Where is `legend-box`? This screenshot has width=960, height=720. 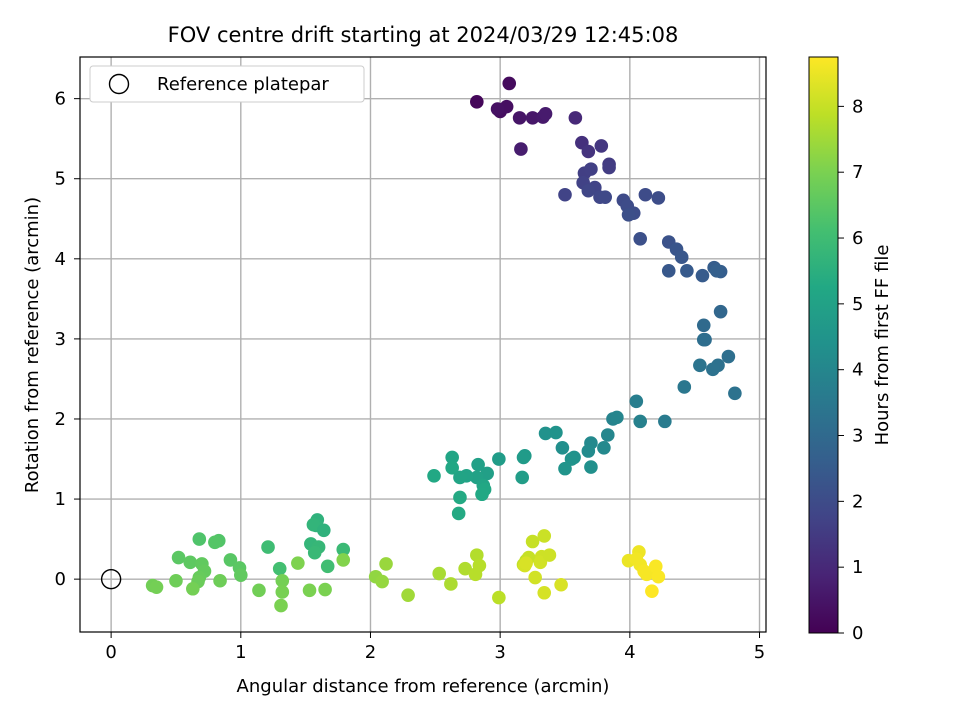
legend-box is located at coordinates (227, 84).